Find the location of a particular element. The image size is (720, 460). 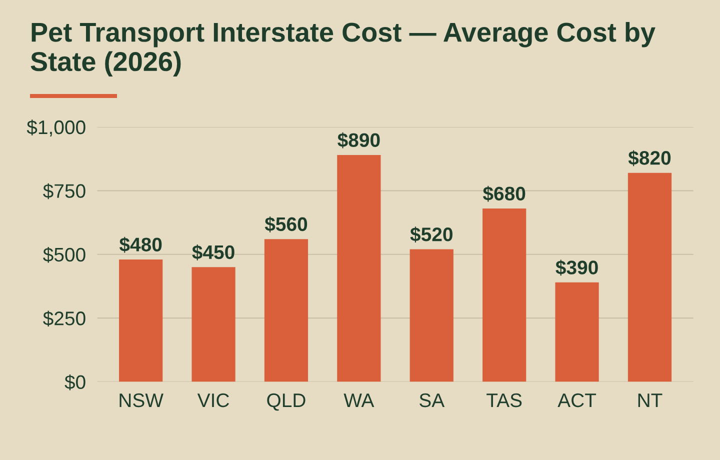

x-tick-label: NT is located at coordinates (650, 400).